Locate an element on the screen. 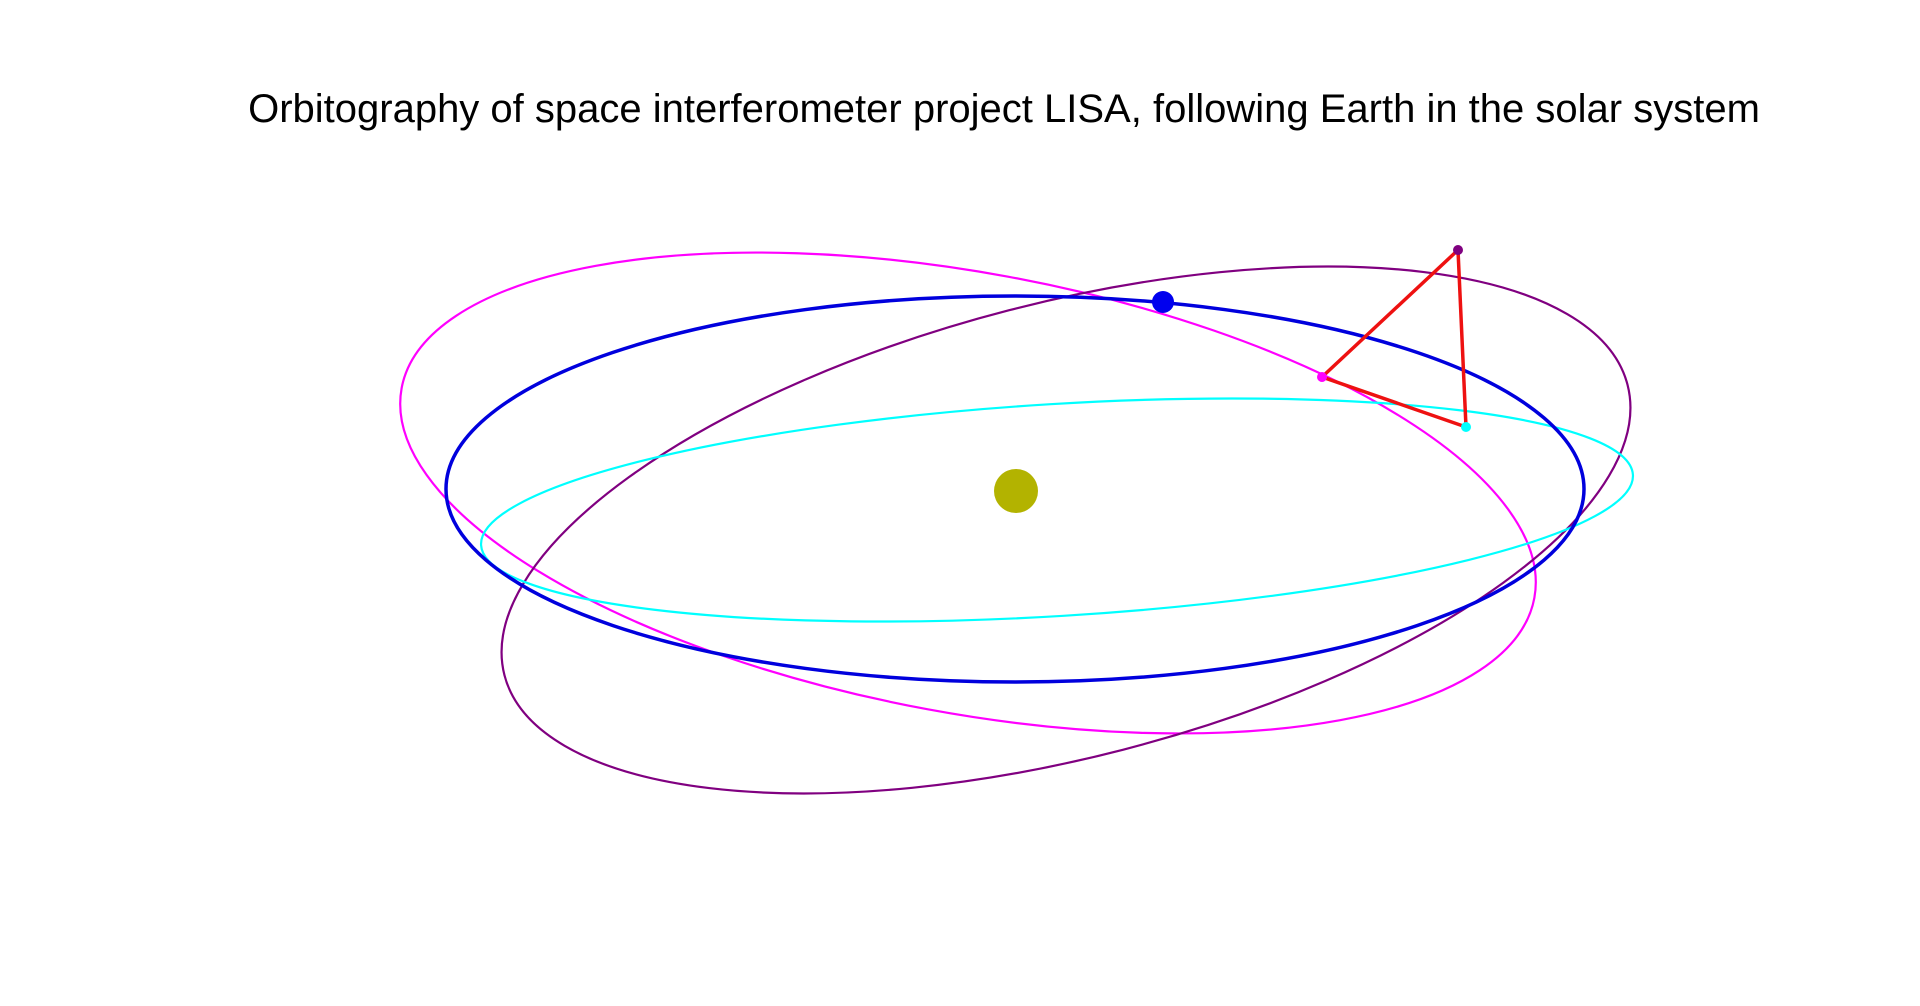 The image size is (1920, 1006). spacecraft-orbit-cyan is located at coordinates (1057, 510).